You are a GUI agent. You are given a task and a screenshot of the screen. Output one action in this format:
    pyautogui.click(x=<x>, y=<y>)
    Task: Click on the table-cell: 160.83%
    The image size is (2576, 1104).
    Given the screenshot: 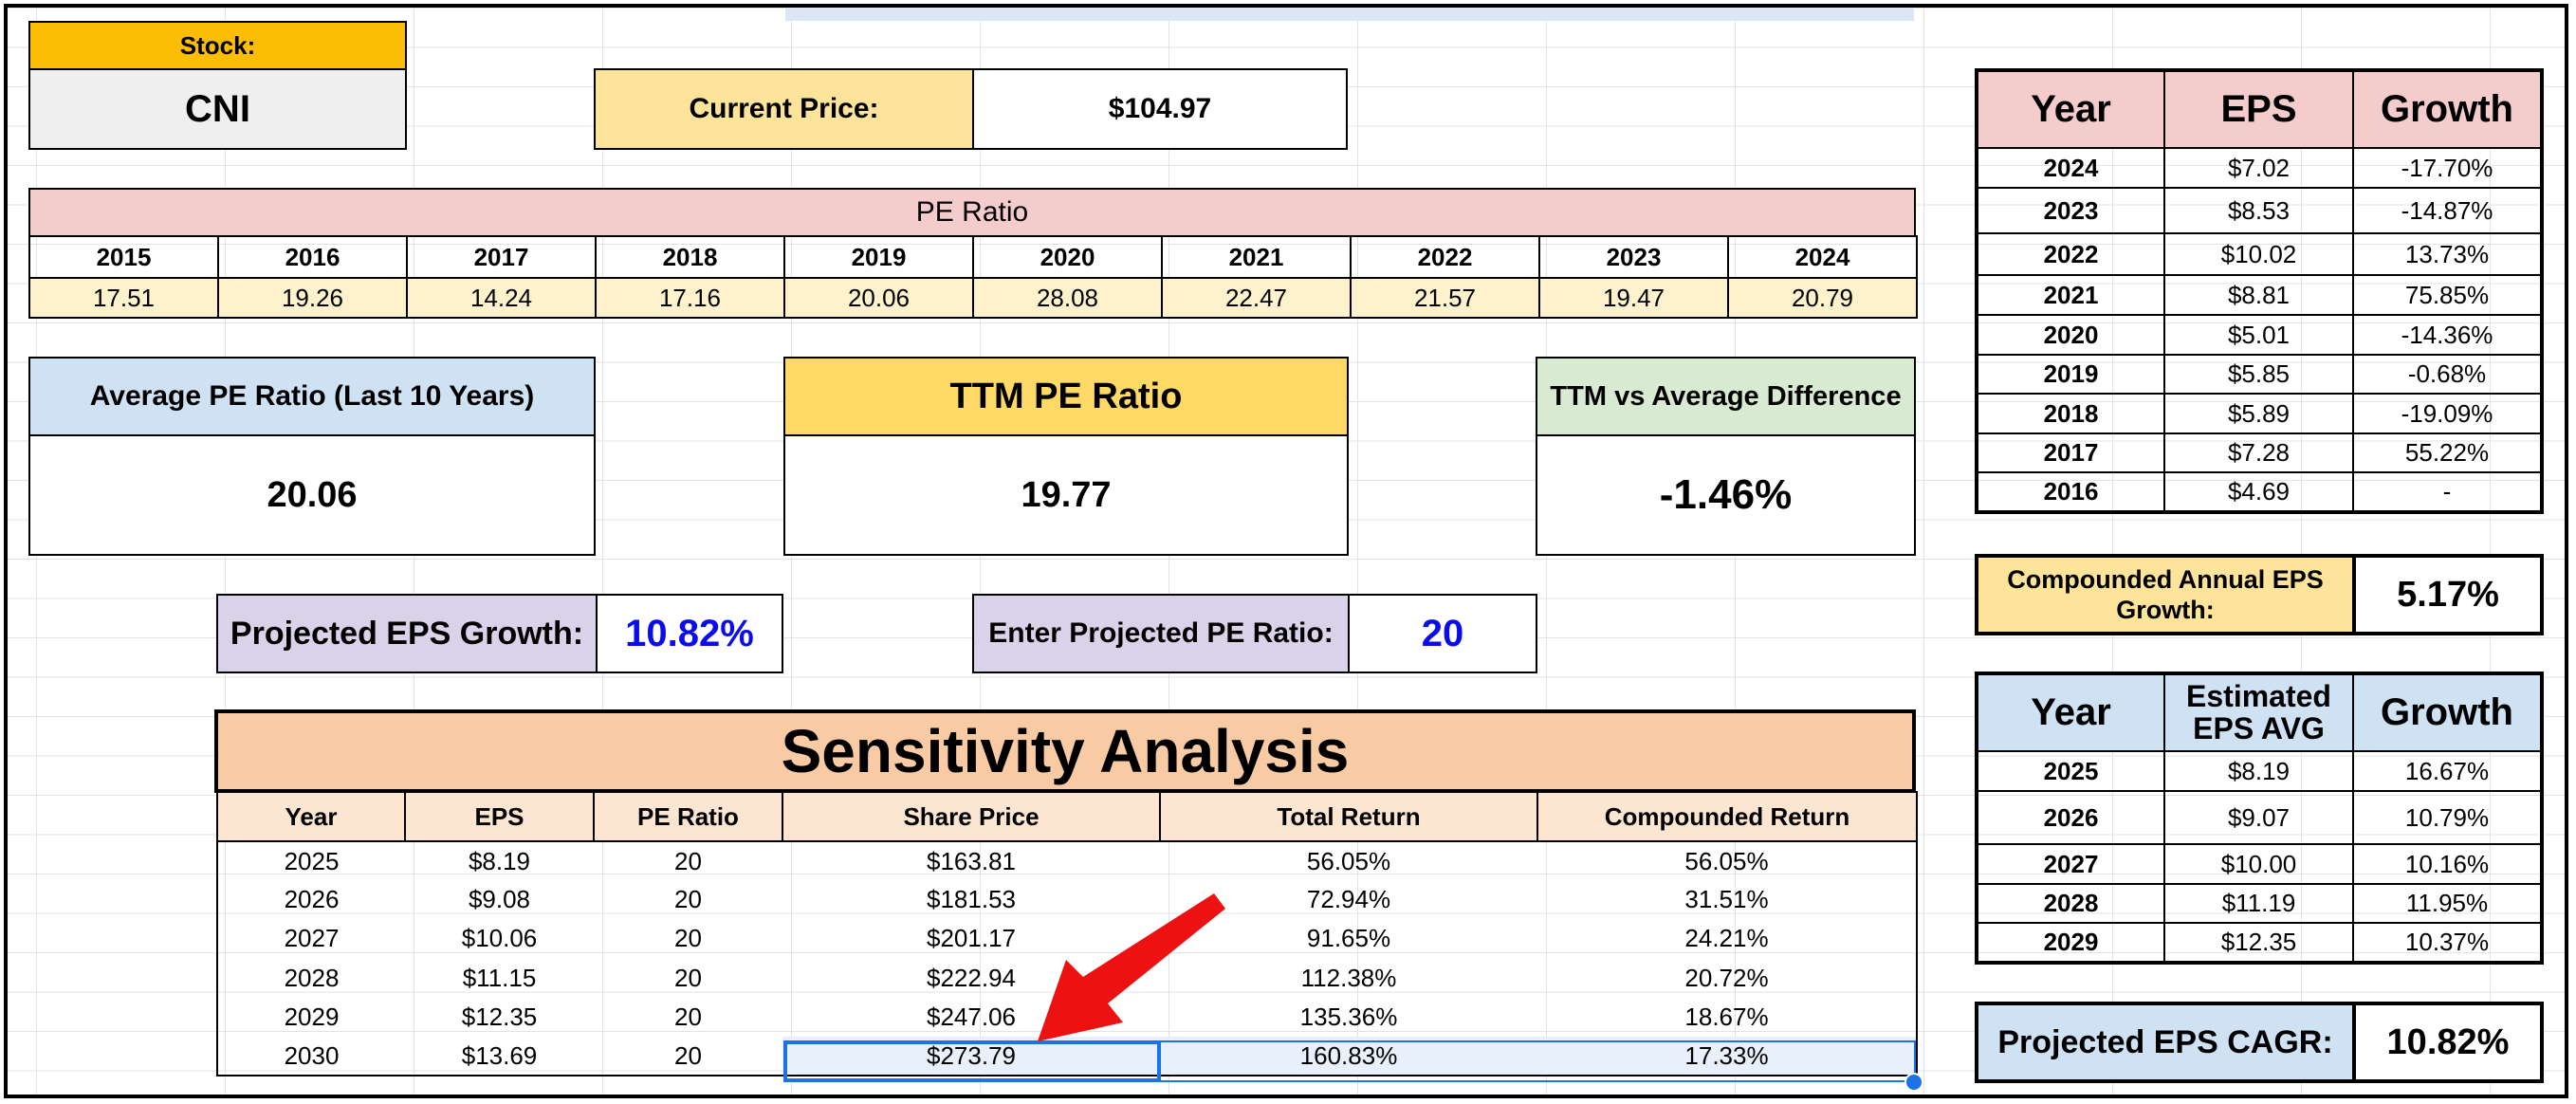 What is the action you would take?
    pyautogui.click(x=1348, y=1056)
    